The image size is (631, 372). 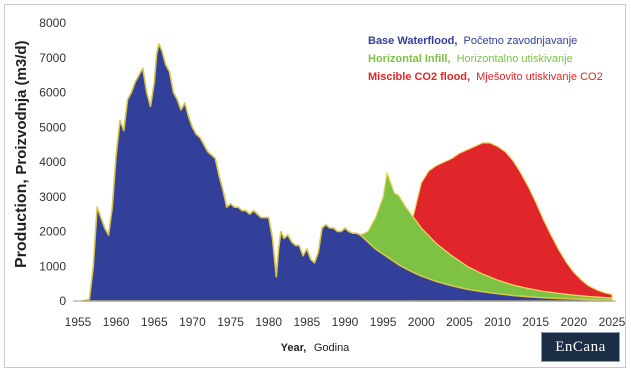 What do you see at coordinates (497, 322) in the screenshot?
I see `x-tick-label: 2010` at bounding box center [497, 322].